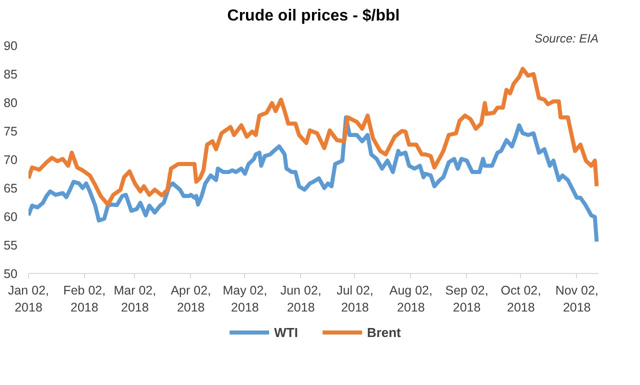 This screenshot has height=385, width=640. Describe the element at coordinates (566, 39) in the screenshot. I see `source-note: Source: EIA` at that location.